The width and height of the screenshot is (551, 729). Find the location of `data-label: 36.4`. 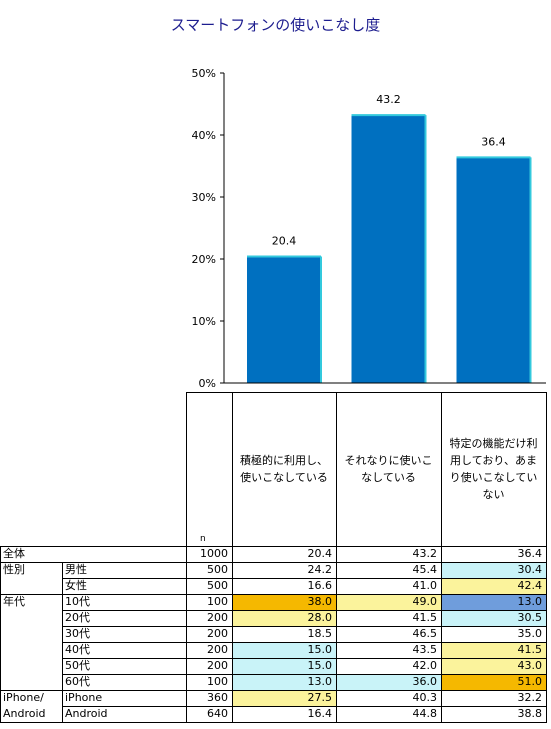

data-label: 36.4 is located at coordinates (493, 141).